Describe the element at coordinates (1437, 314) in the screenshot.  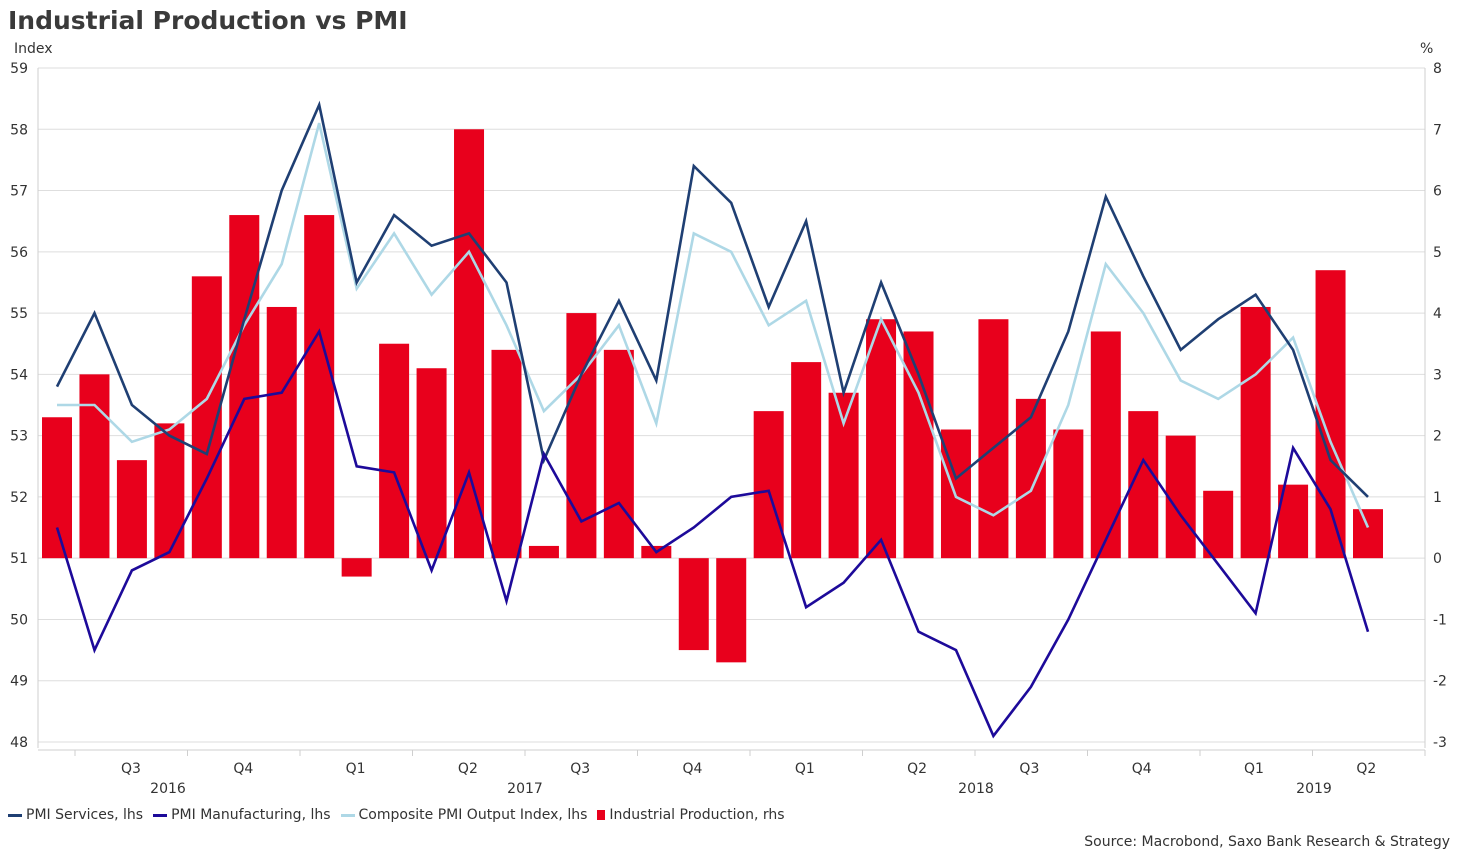
I see `right-tick-label: 4` at that location.